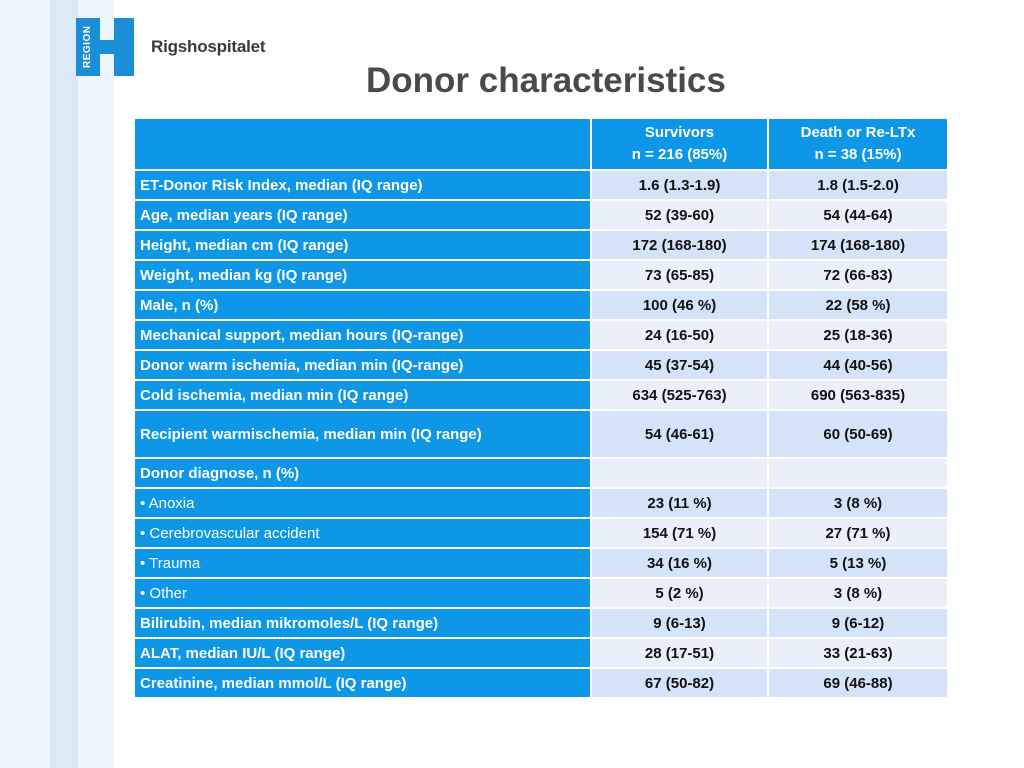  What do you see at coordinates (858, 533) in the screenshot?
I see `death-value: 27 (71 %)` at bounding box center [858, 533].